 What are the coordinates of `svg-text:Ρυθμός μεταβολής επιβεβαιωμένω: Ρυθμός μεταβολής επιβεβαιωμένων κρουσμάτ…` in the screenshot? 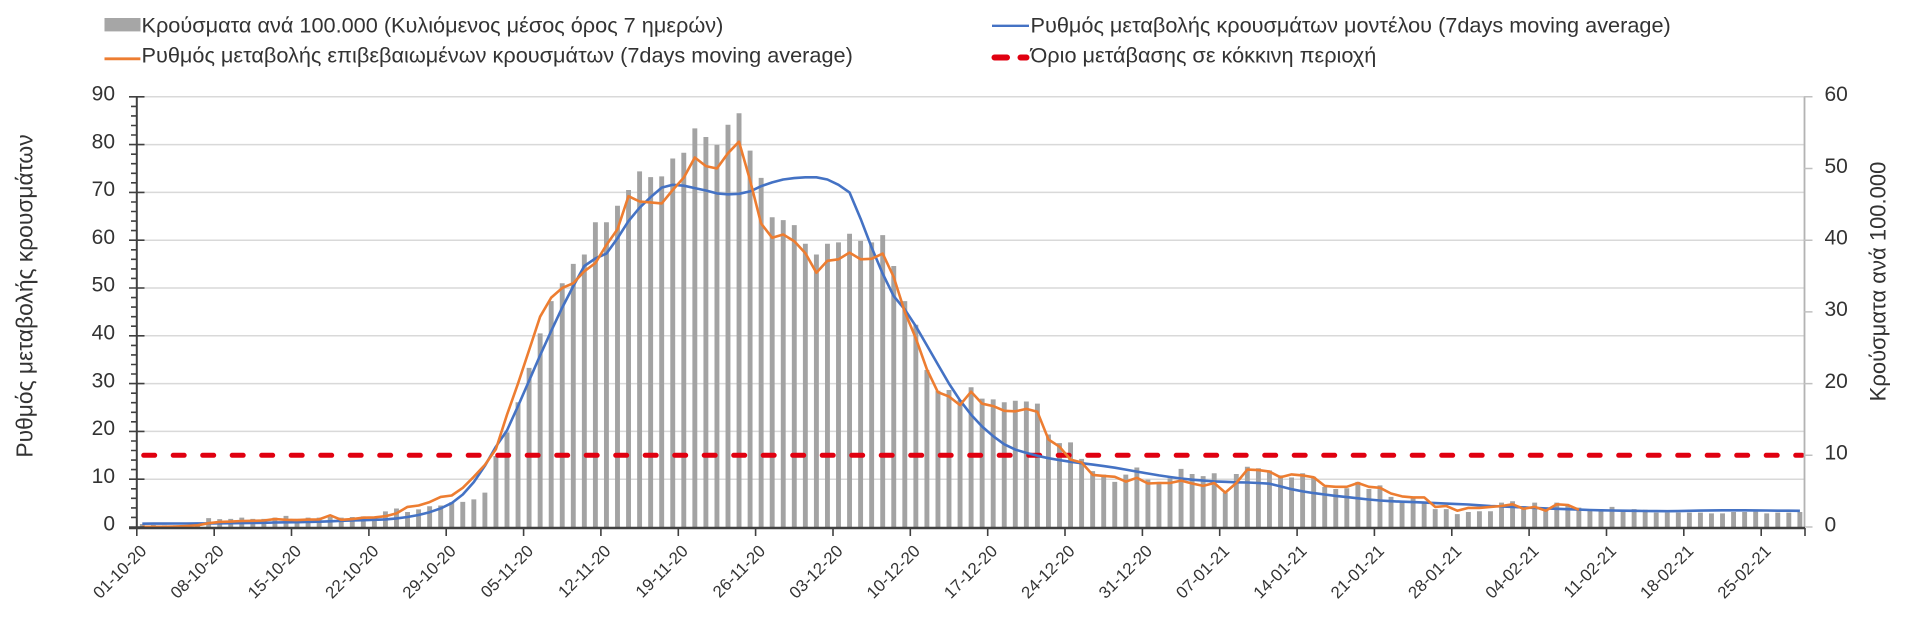 It's located at (497, 55).